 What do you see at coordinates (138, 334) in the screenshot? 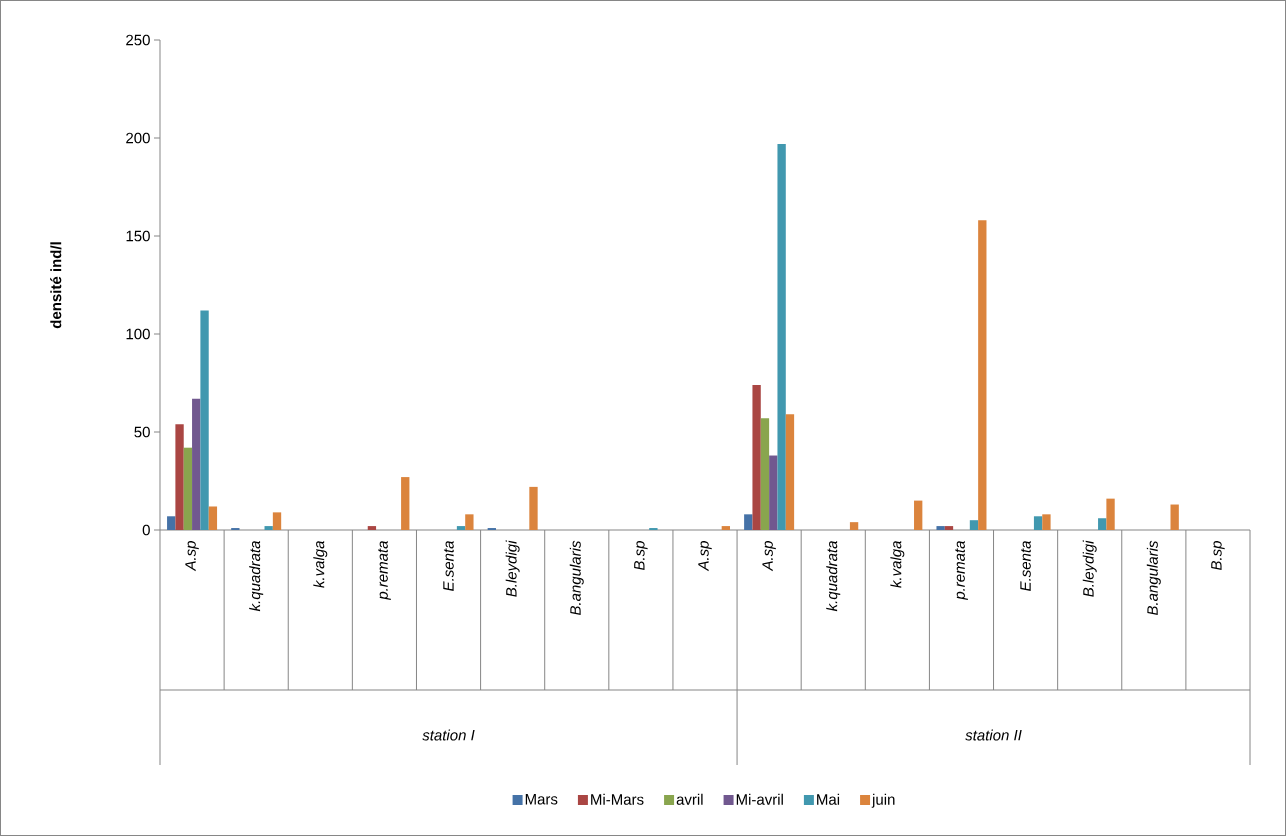
I see `y-tick-label: 100` at bounding box center [138, 334].